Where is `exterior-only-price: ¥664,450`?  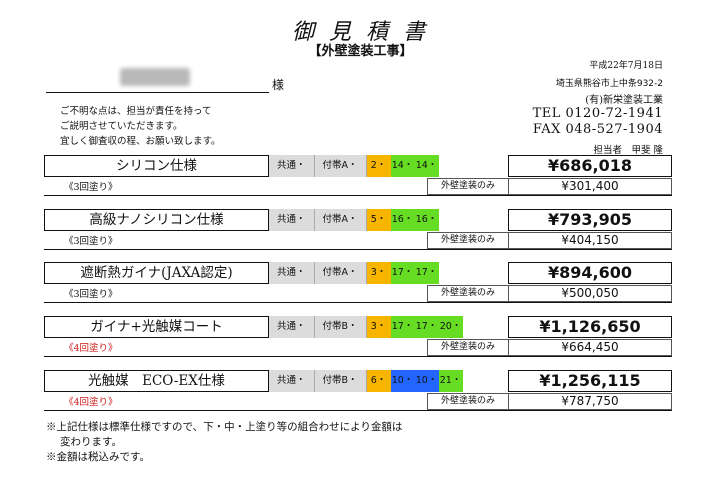 exterior-only-price: ¥664,450 is located at coordinates (590, 347).